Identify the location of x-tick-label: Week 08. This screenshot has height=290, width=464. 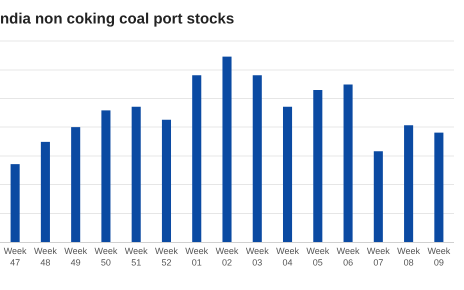
(409, 257).